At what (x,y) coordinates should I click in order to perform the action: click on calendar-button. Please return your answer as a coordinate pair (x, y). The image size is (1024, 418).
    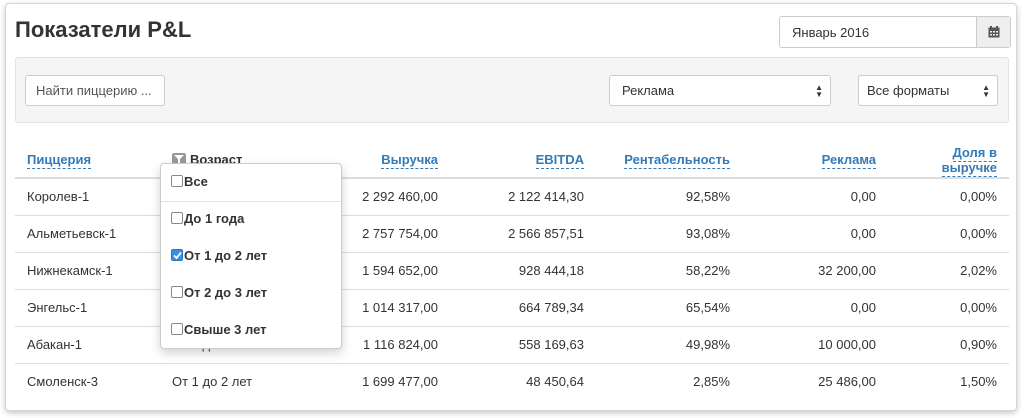
    Looking at the image, I should click on (993, 32).